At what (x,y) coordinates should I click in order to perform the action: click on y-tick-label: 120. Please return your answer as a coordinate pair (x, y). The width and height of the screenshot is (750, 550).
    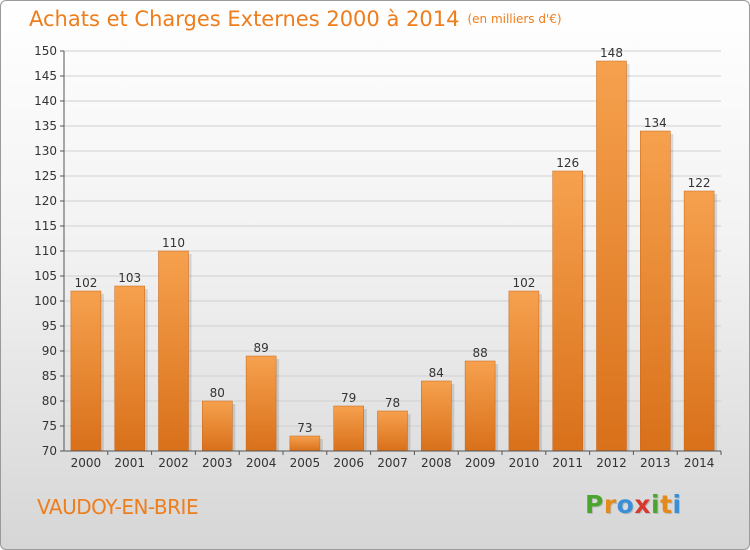
    Looking at the image, I should click on (45, 201).